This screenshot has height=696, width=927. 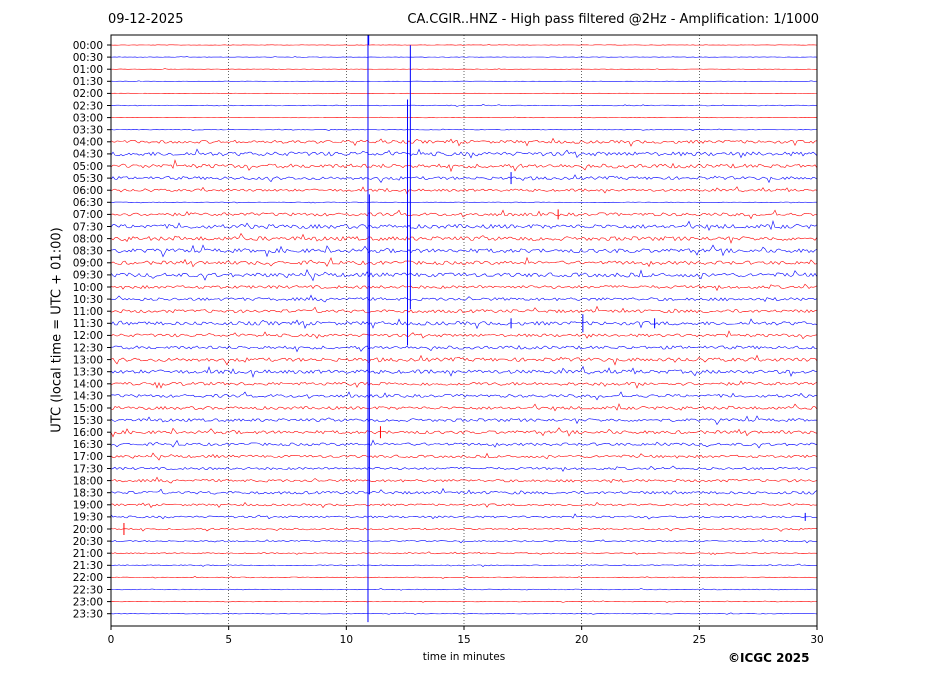 I want to click on y-tick-label-0600: 06:00, so click(x=88, y=191).